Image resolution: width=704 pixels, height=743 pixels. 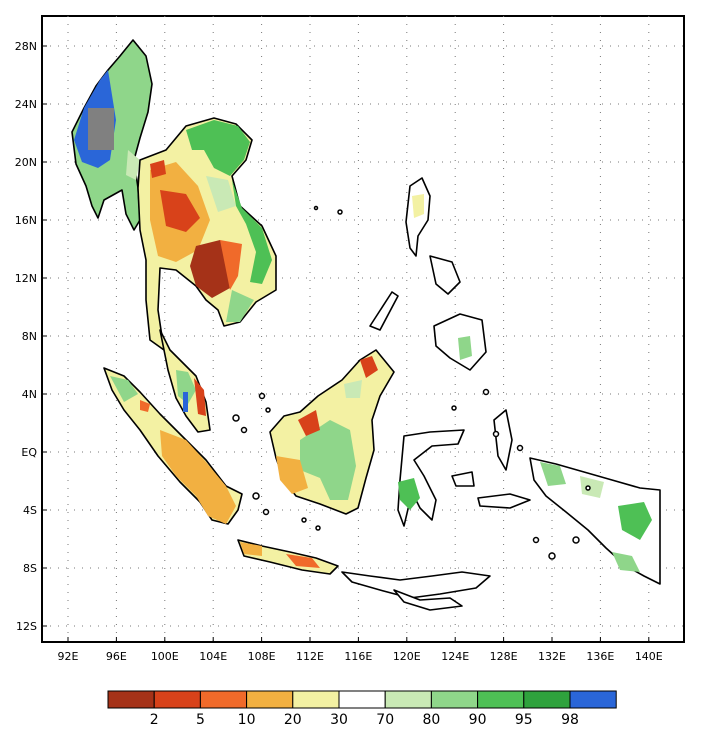 I want to click on java-orange-east, so click(x=303, y=561).